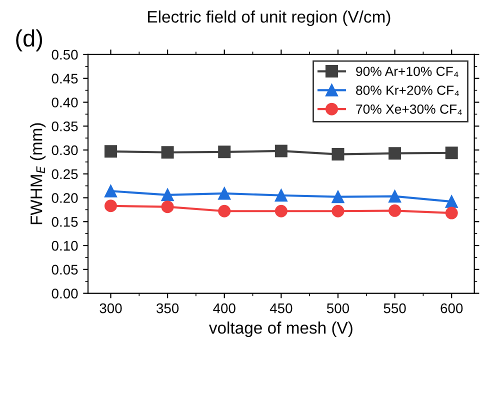 This screenshot has width=489, height=419. What do you see at coordinates (38, 173) in the screenshot?
I see `y-axis-title: FWHM$_{E}$ (mm)` at bounding box center [38, 173].